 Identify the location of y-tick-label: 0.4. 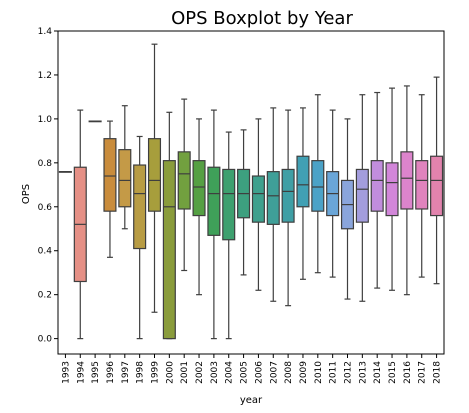
(45, 252).